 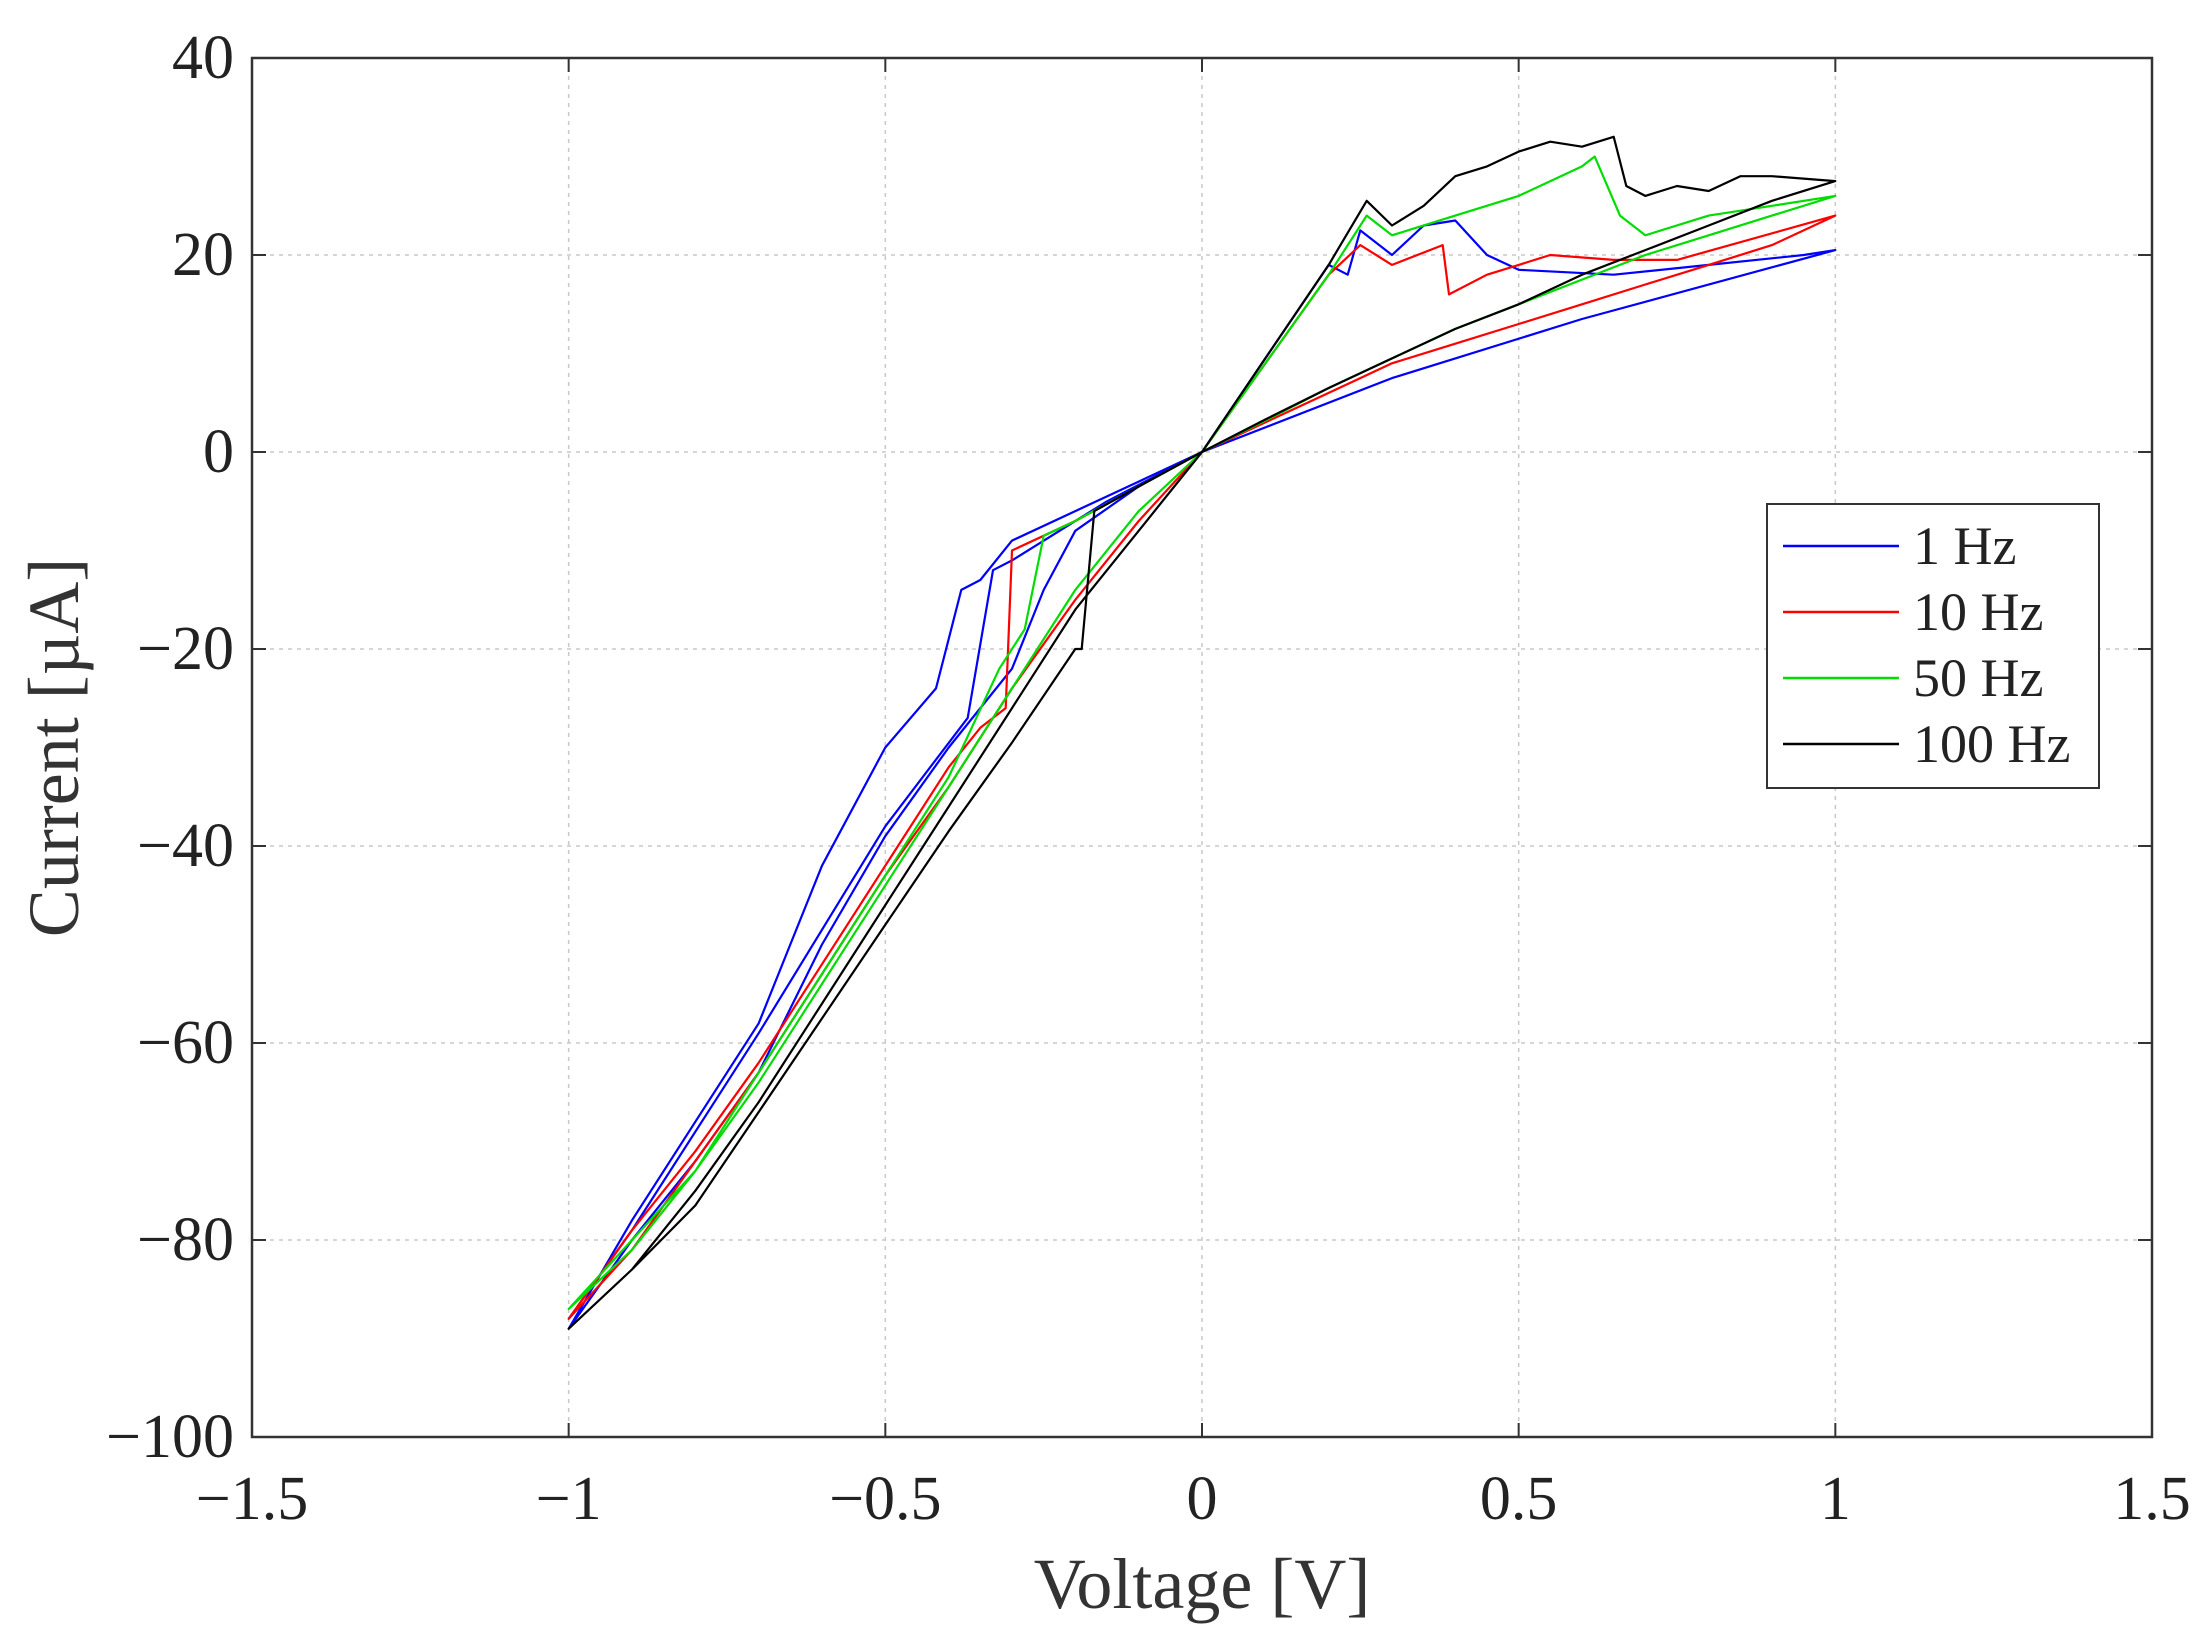 What do you see at coordinates (1978, 678) in the screenshot?
I see `legend-label: 50 Hz` at bounding box center [1978, 678].